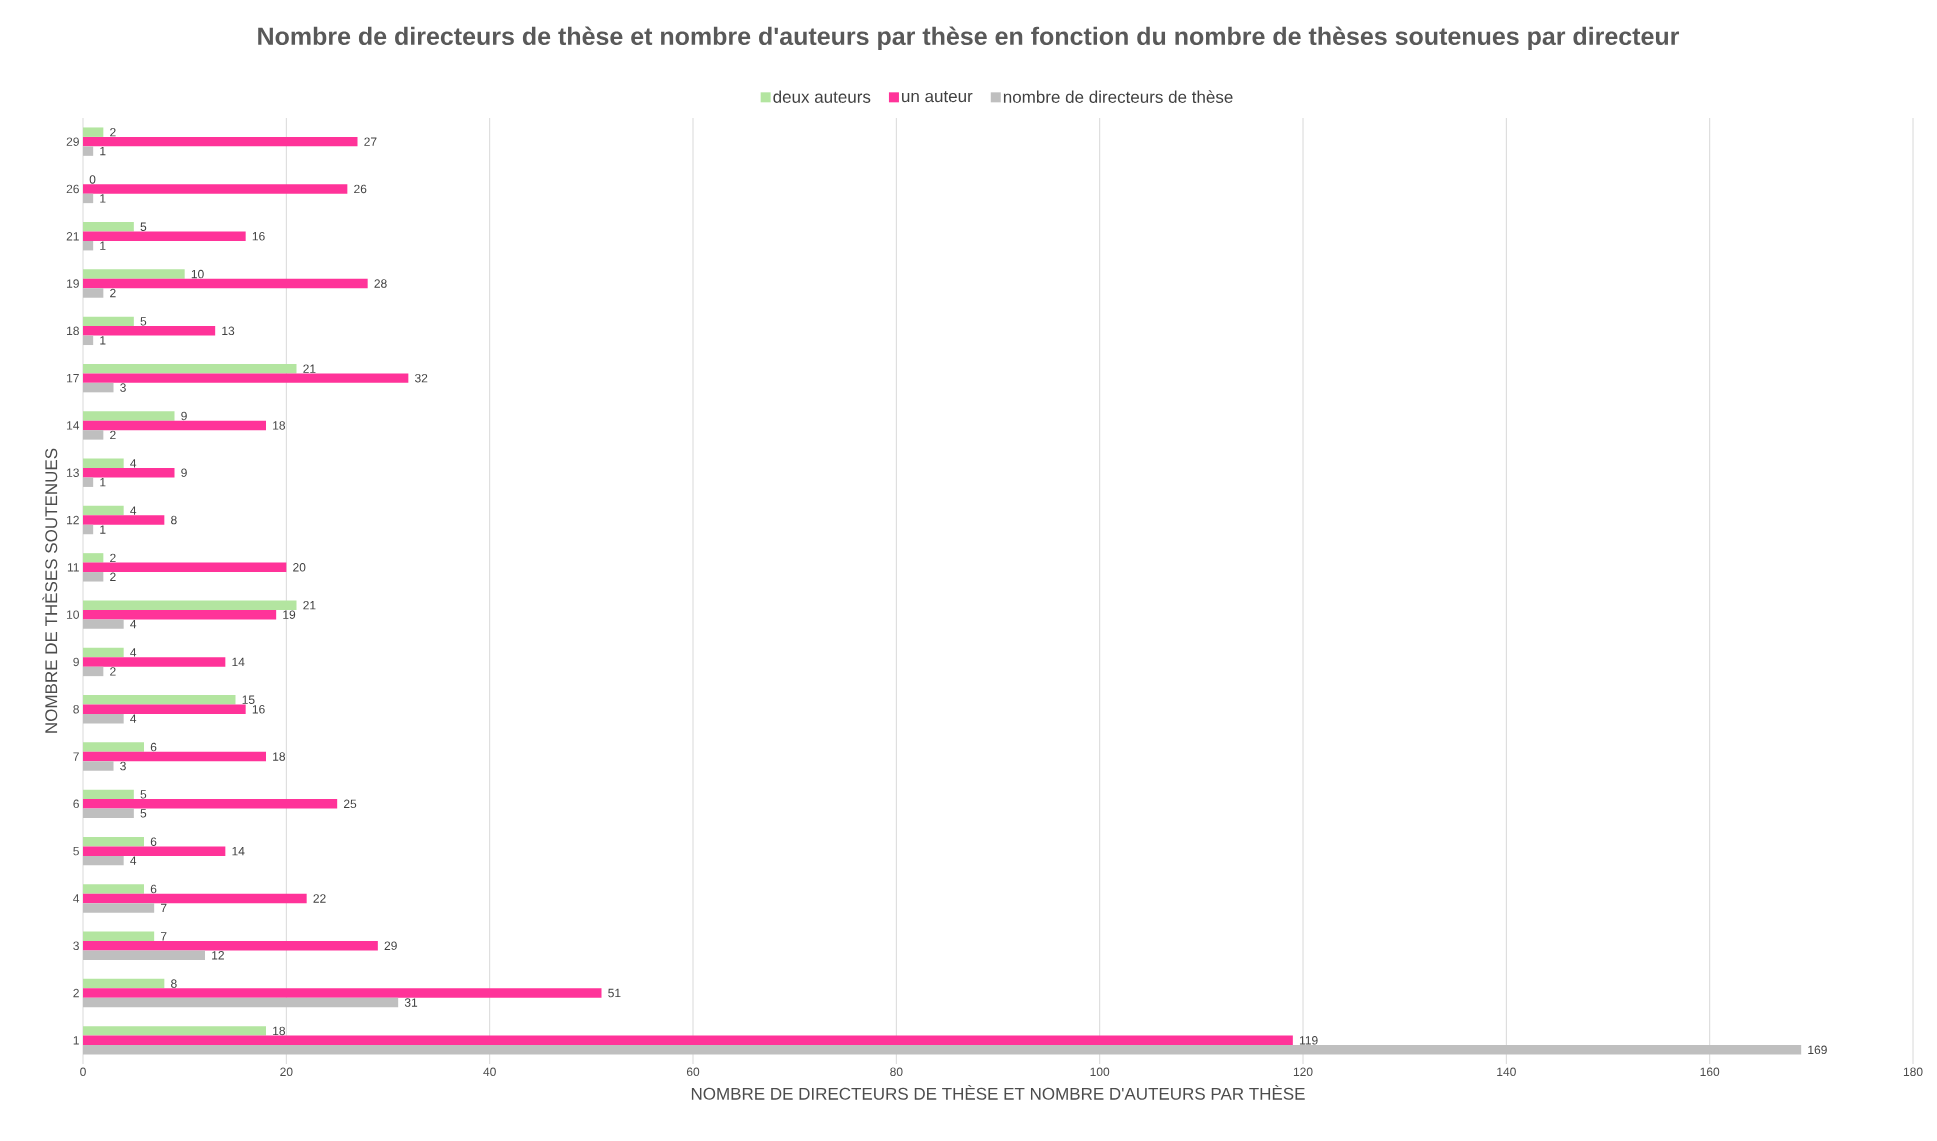  What do you see at coordinates (76, 662) in the screenshot?
I see `y-tick-label: 9` at bounding box center [76, 662].